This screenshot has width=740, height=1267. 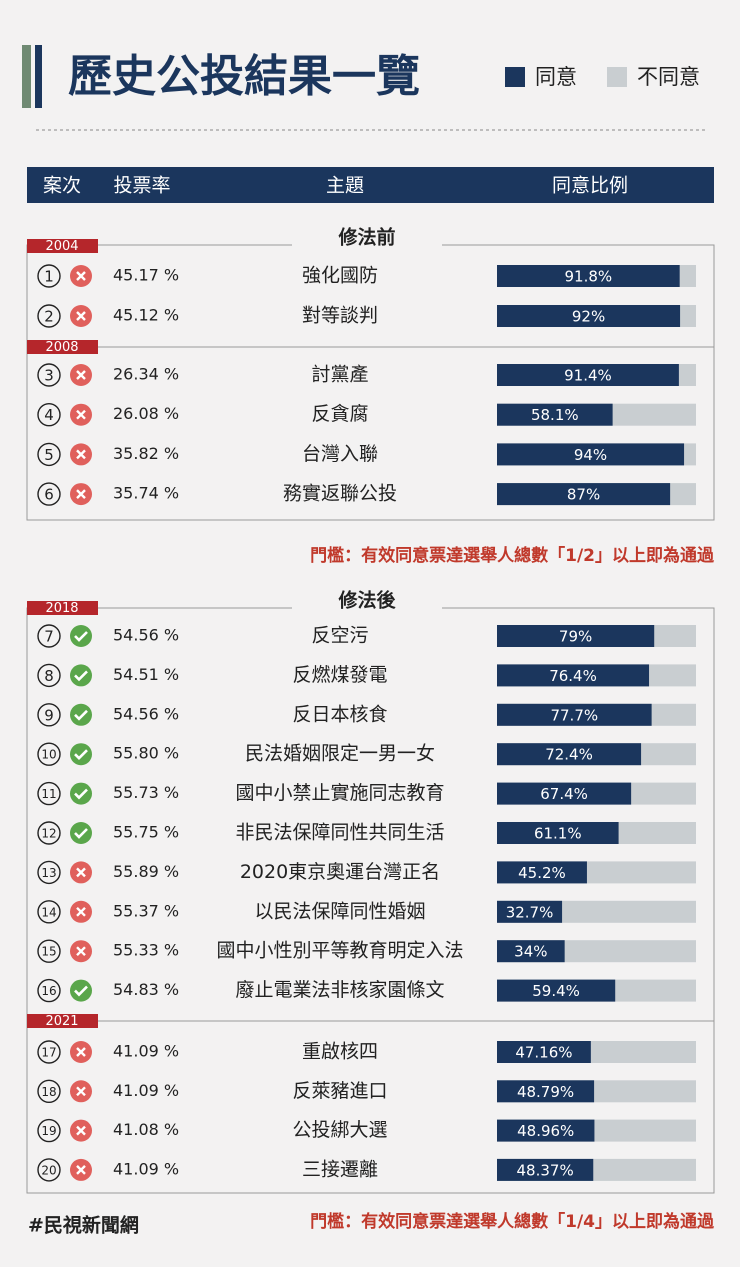 I want to click on case-number: 14, so click(x=48, y=912).